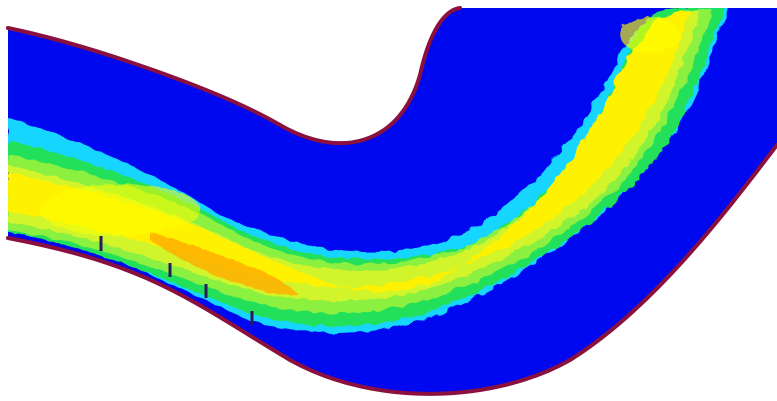 Image resolution: width=777 pixels, height=401 pixels. I want to click on local-yellow-bloom, so click(120, 210).